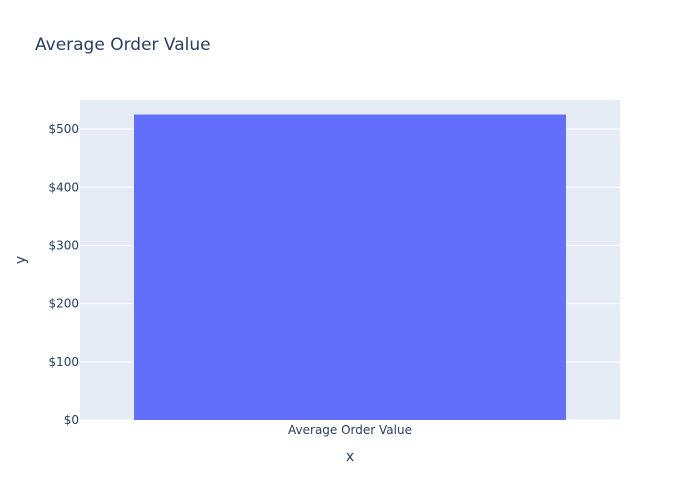 Image resolution: width=700 pixels, height=500 pixels. What do you see at coordinates (21, 260) in the screenshot?
I see `y-axis-title: y` at bounding box center [21, 260].